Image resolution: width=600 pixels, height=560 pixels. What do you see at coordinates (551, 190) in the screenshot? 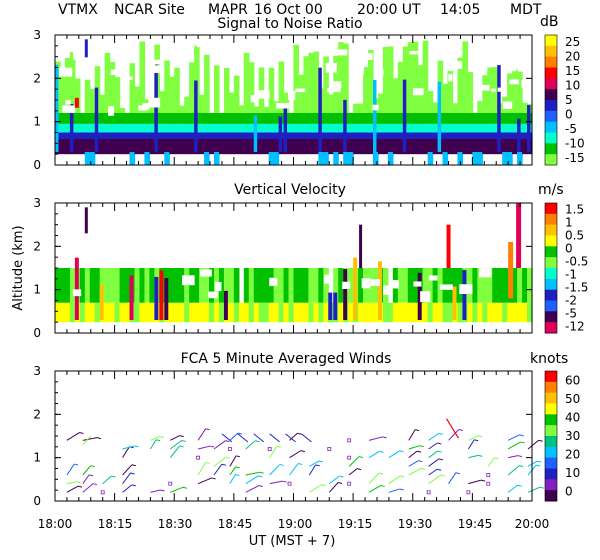
I see `vv-units: m/s` at bounding box center [551, 190].